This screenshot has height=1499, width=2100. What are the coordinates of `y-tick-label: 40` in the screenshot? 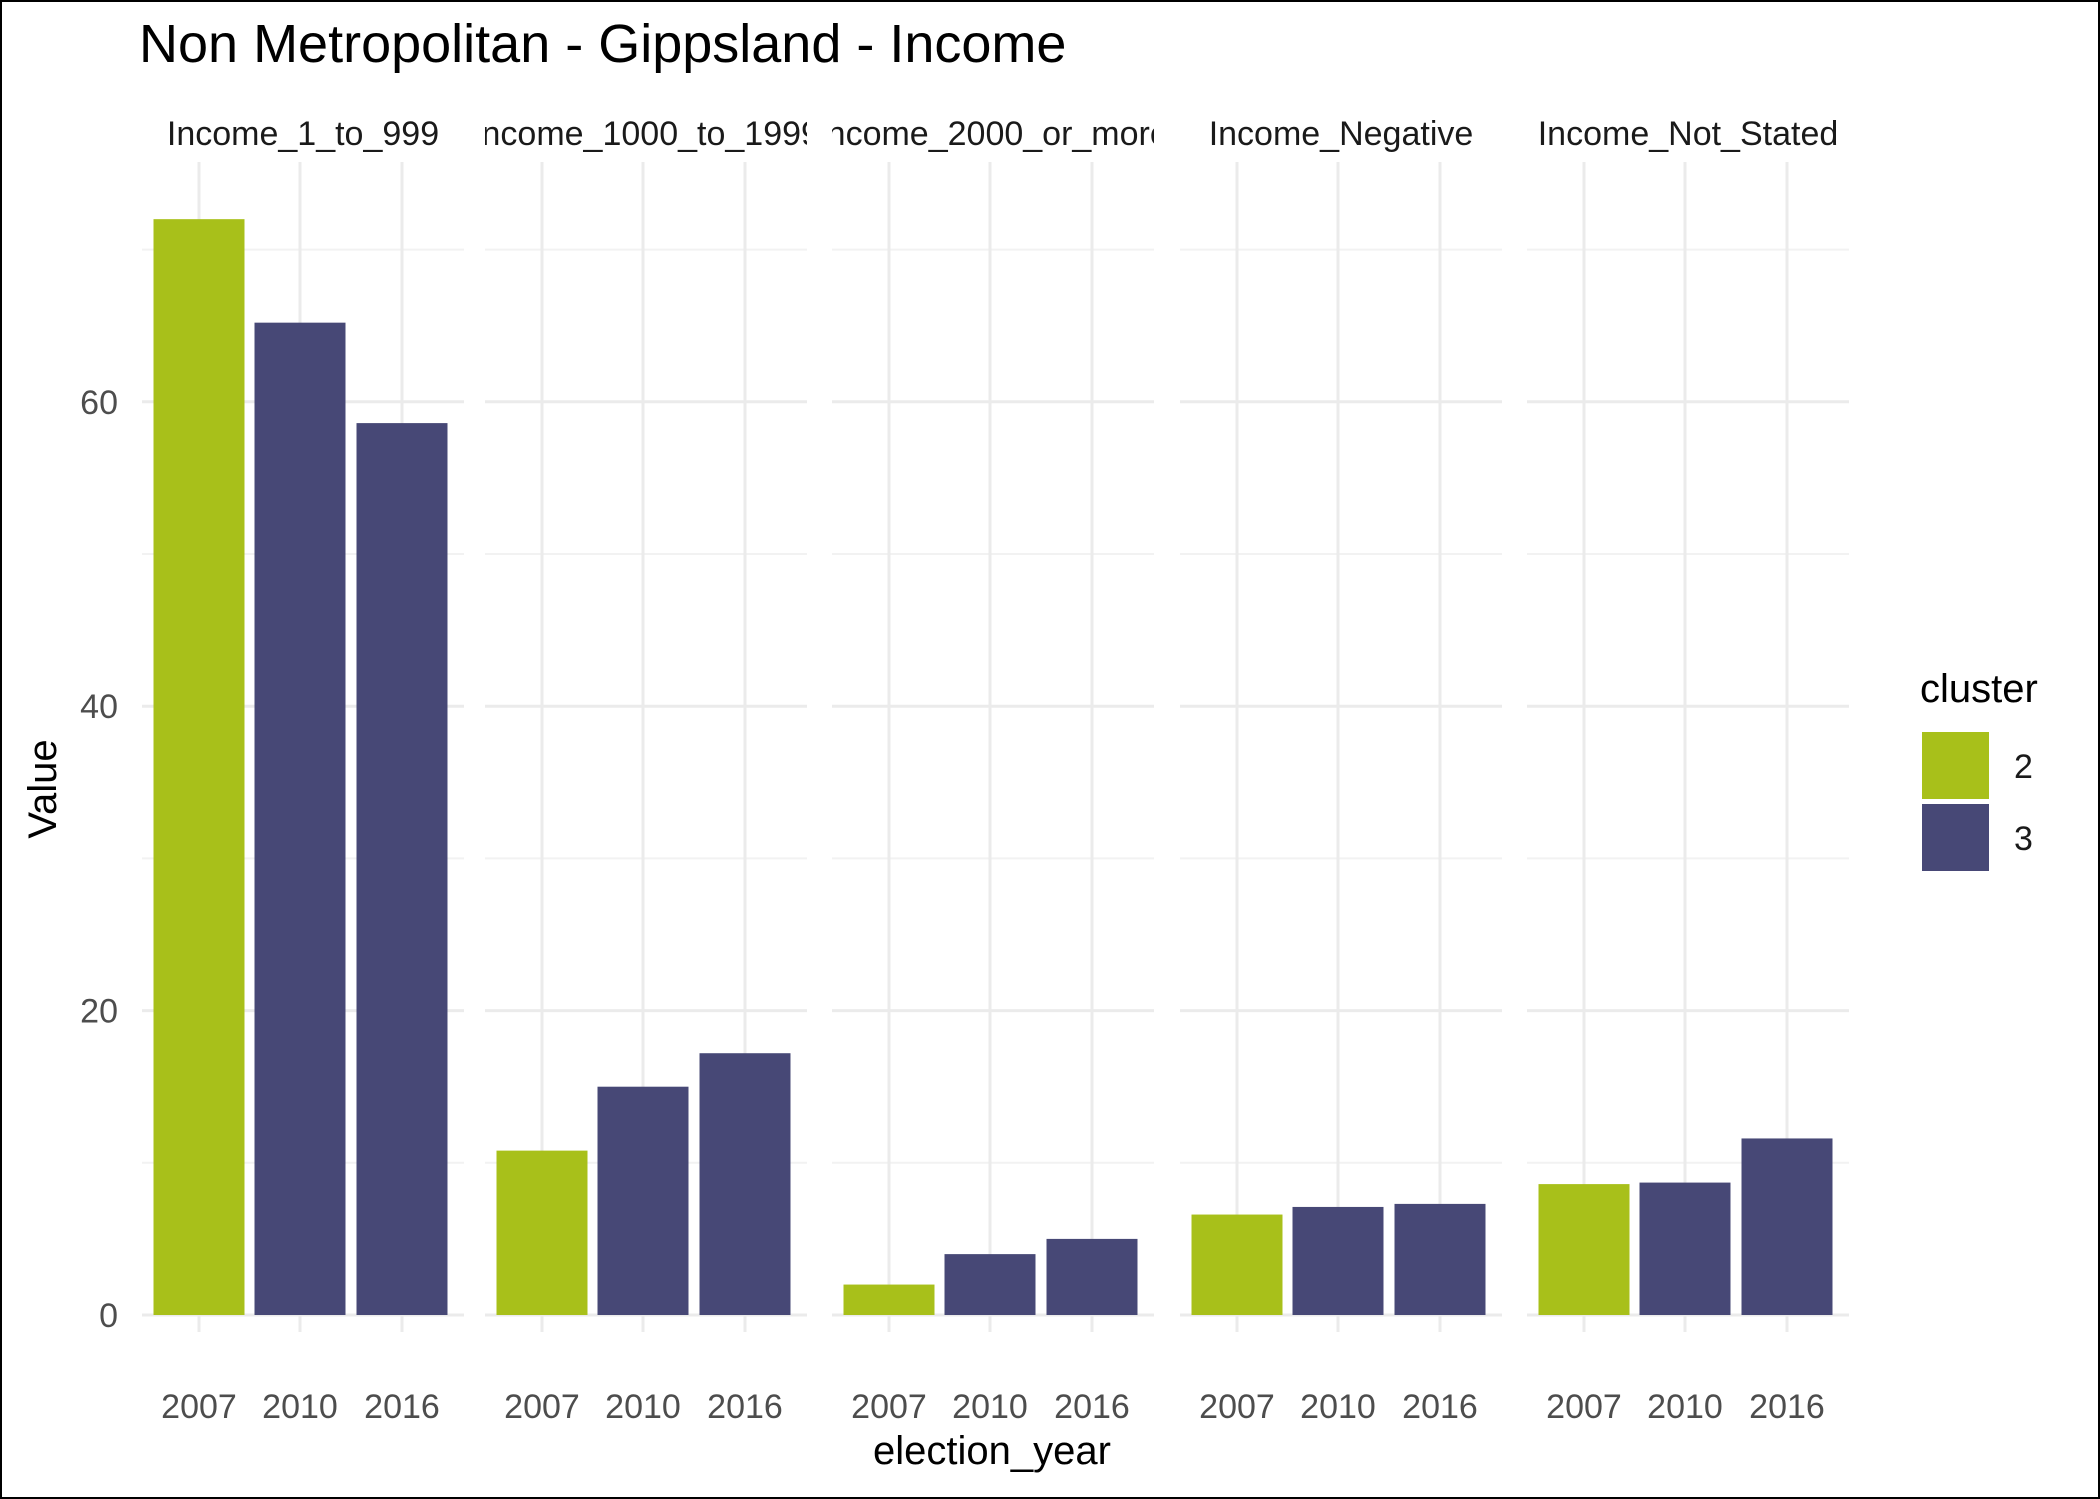 It's located at (99, 707).